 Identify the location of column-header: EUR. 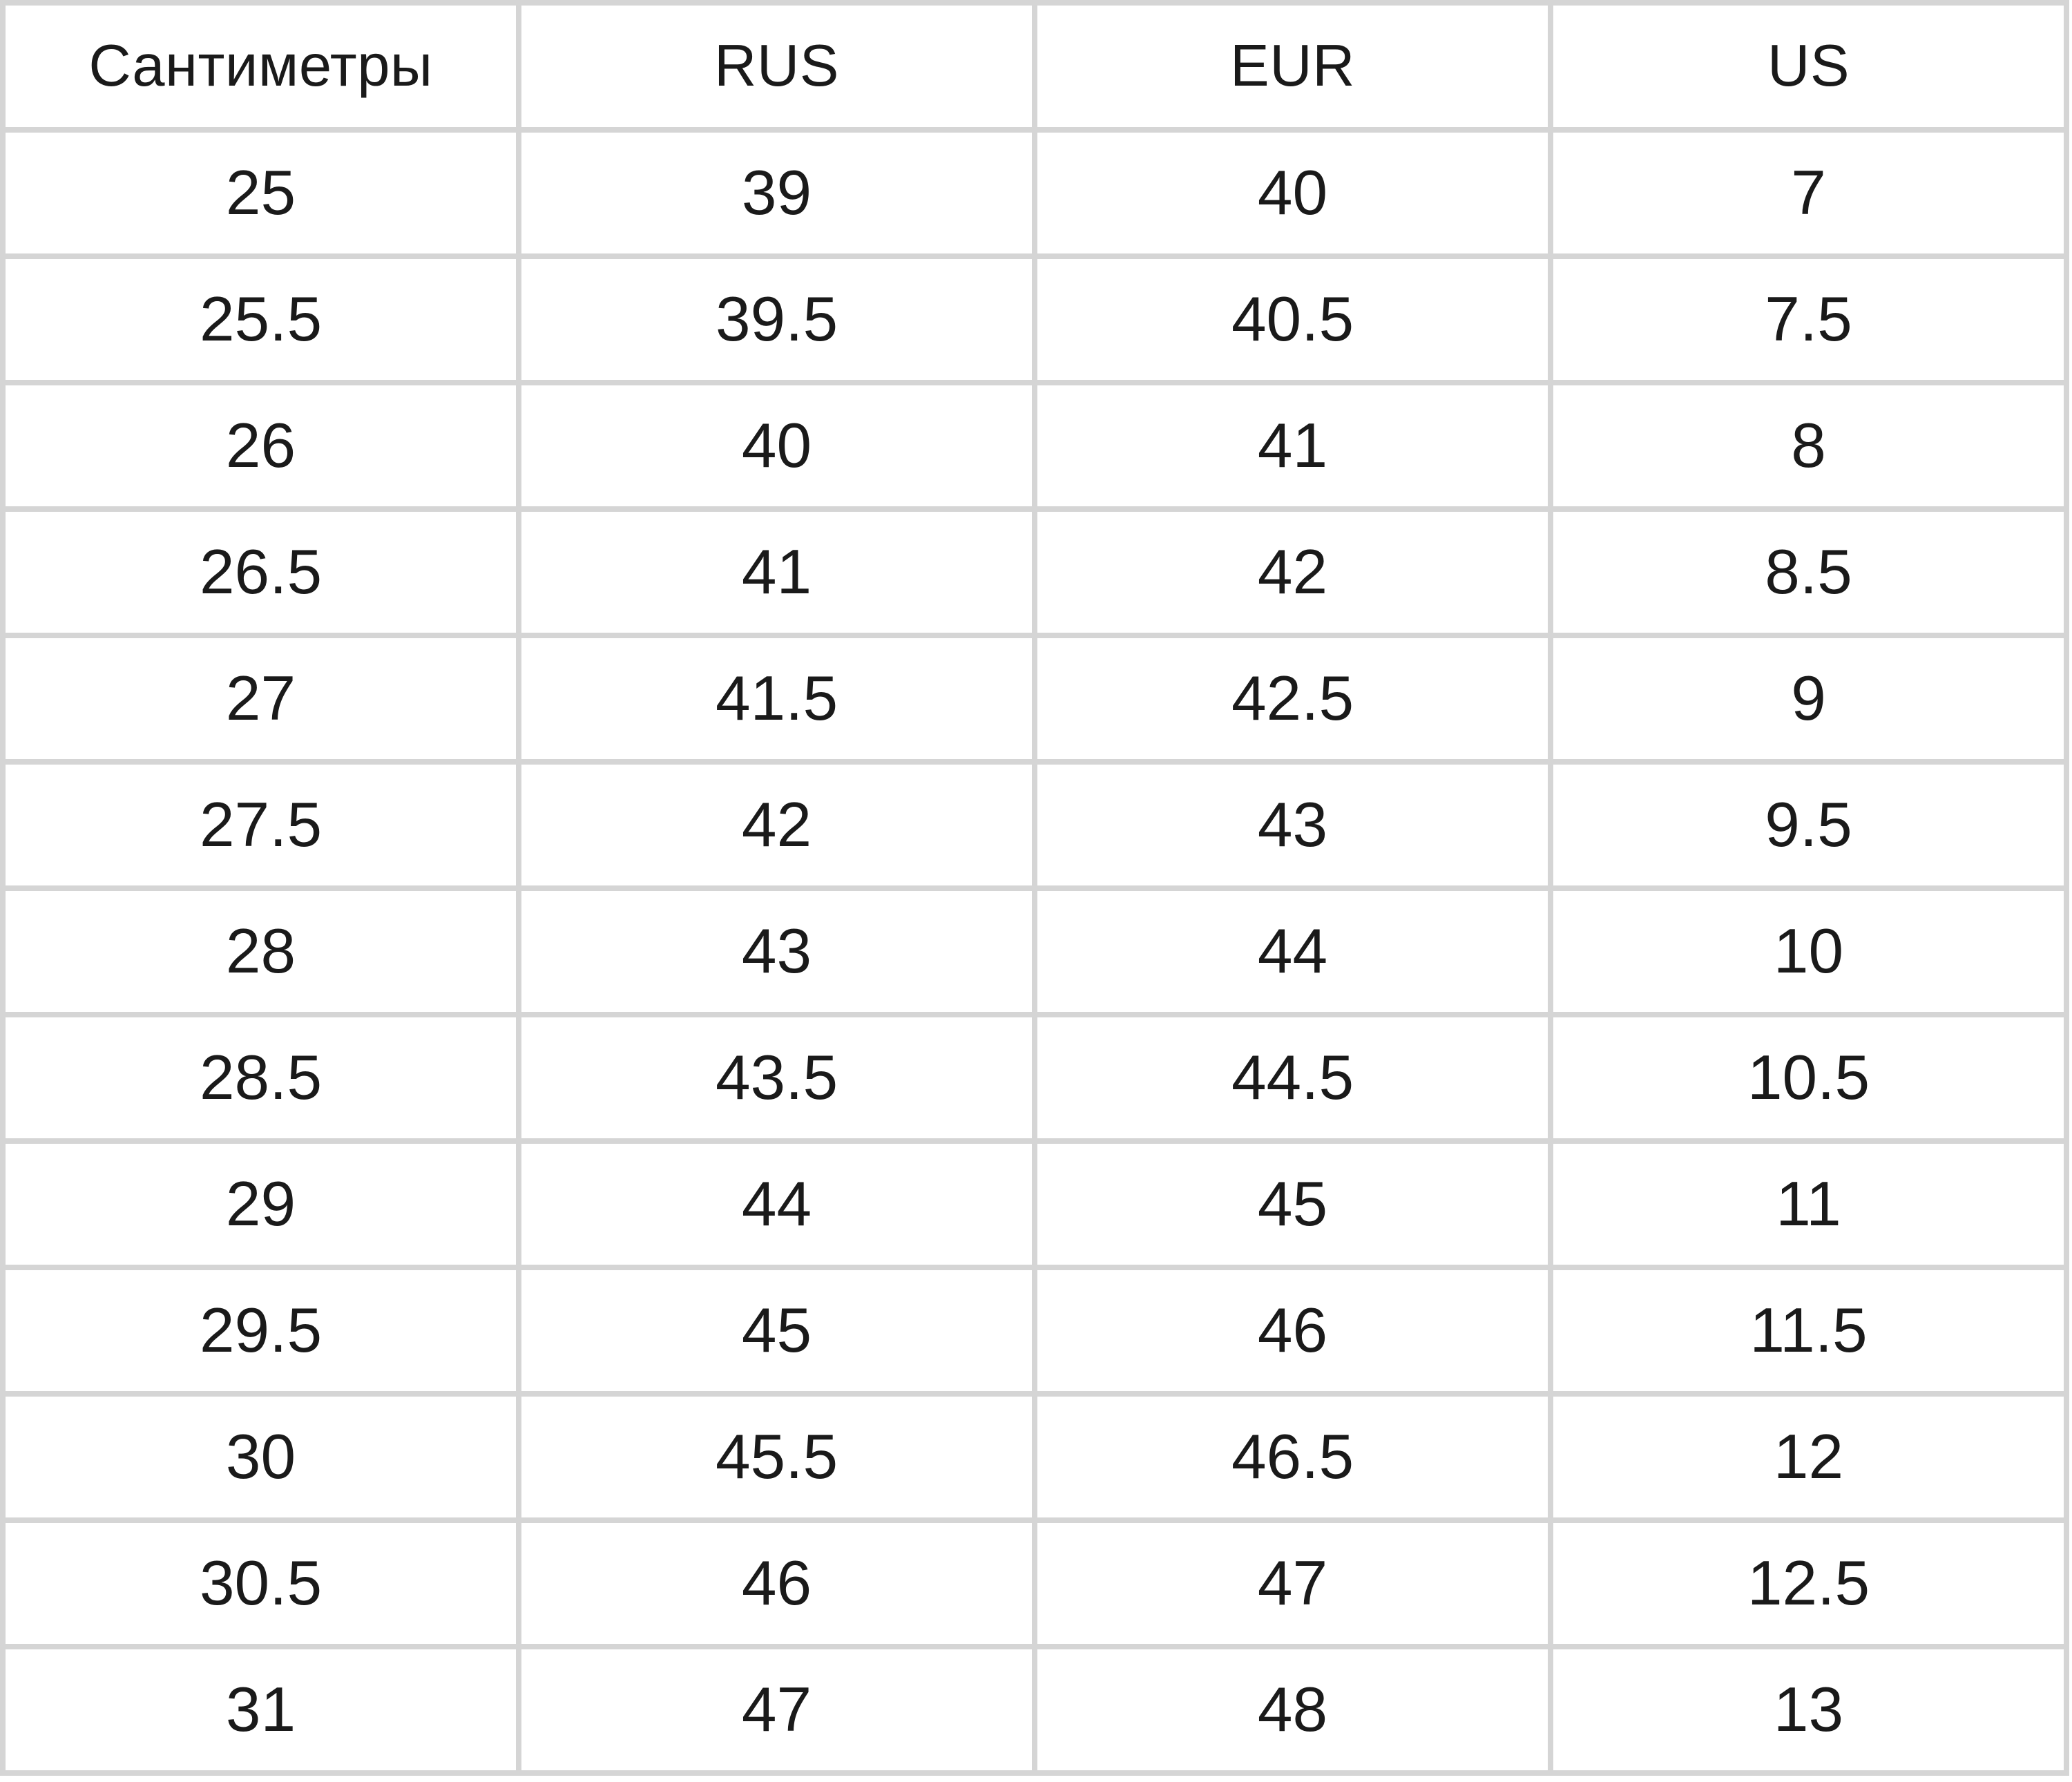
(1292, 66).